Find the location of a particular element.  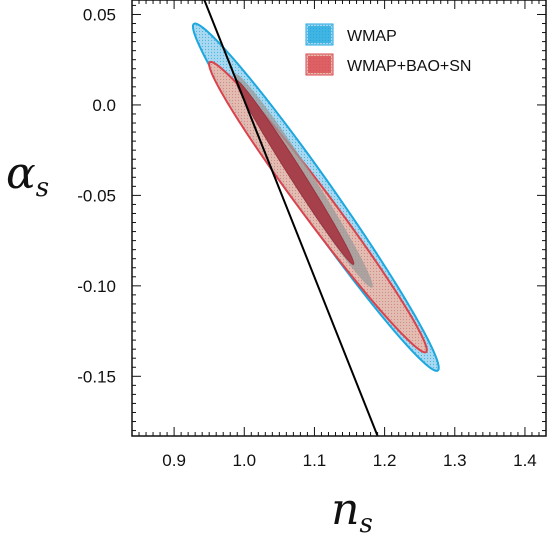

y-tick-label: -0.10 is located at coordinates (96, 286).